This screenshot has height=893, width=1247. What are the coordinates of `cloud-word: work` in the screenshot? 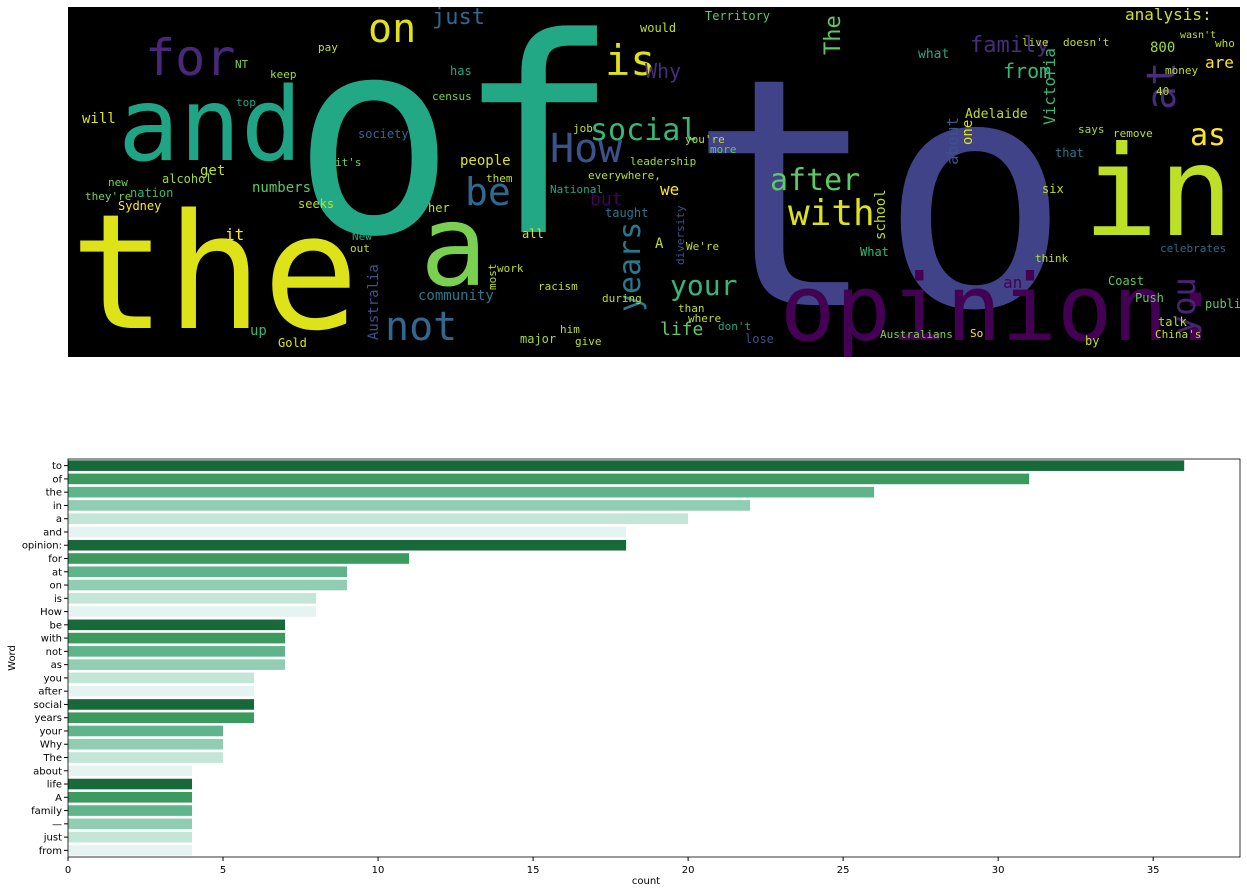 It's located at (510, 268).